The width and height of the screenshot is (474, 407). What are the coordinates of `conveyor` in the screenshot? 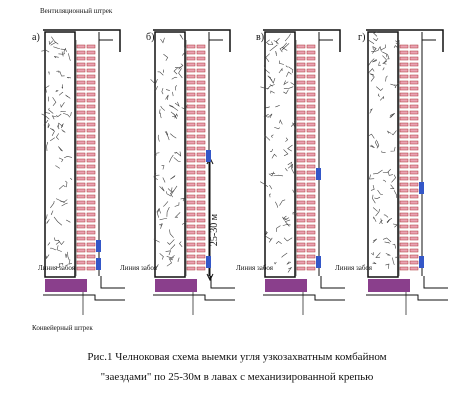 It's located at (66, 285).